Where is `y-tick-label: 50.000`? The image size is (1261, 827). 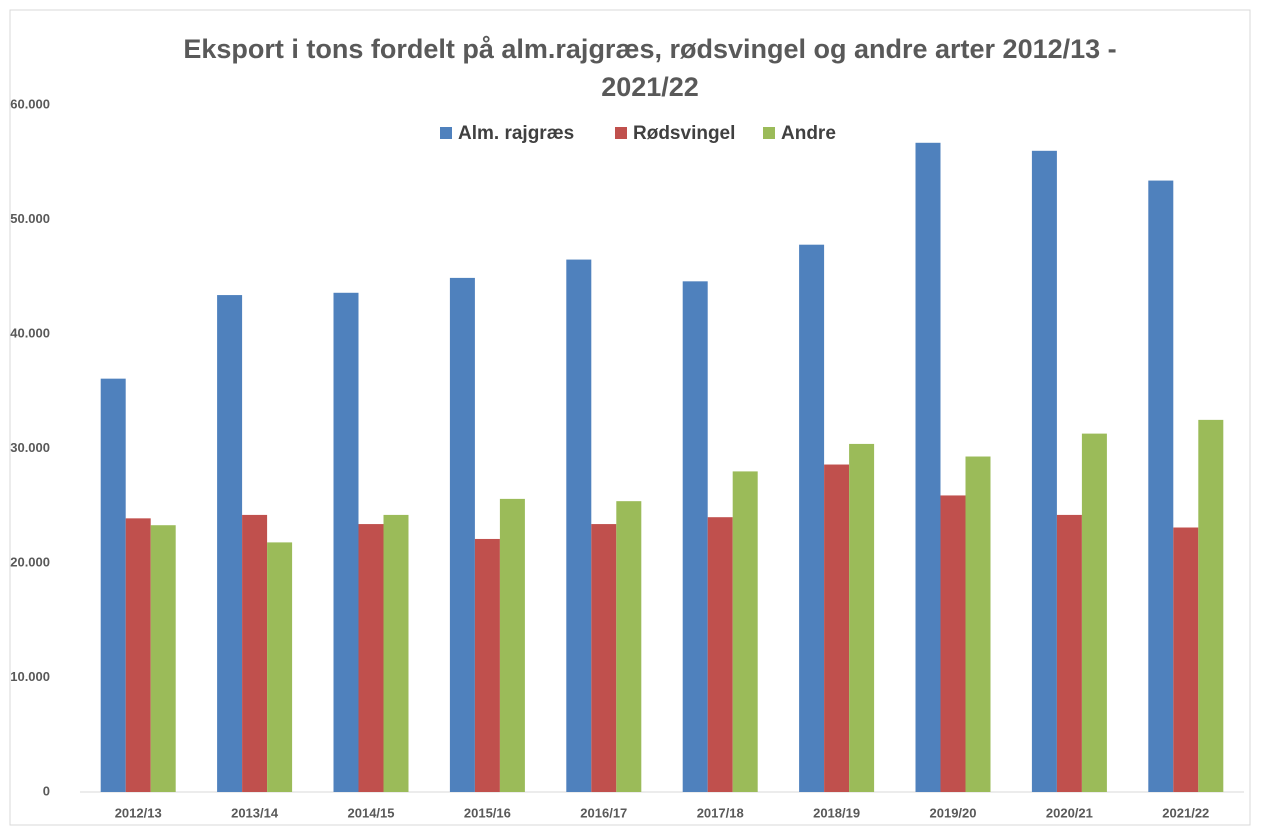
y-tick-label: 50.000 is located at coordinates (30, 218).